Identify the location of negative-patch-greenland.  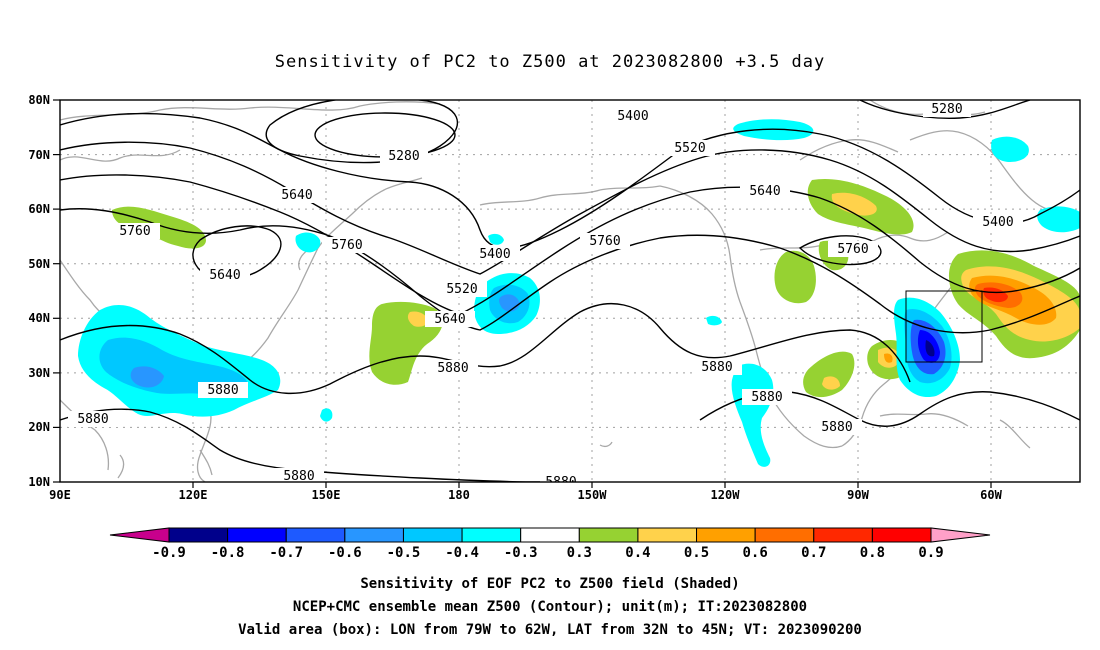
(1010, 149).